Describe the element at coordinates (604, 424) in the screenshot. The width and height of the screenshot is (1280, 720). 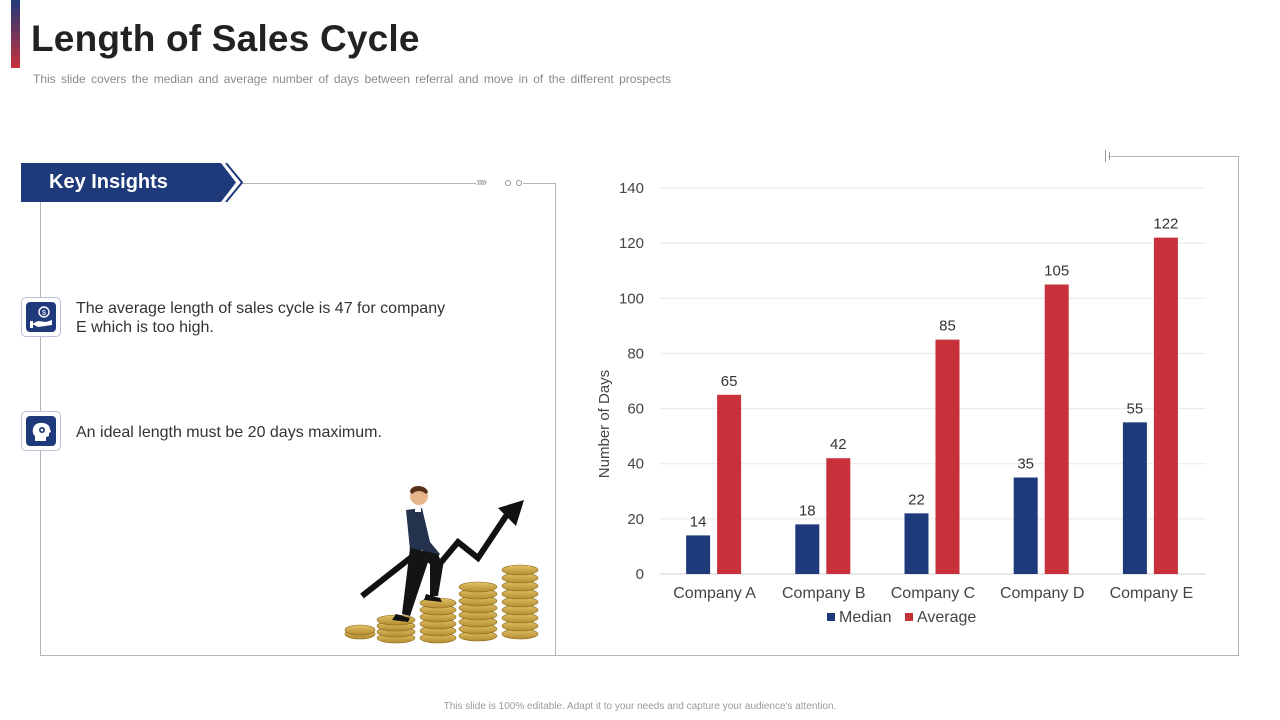
I see `y-axis-label: Number of Days` at that location.